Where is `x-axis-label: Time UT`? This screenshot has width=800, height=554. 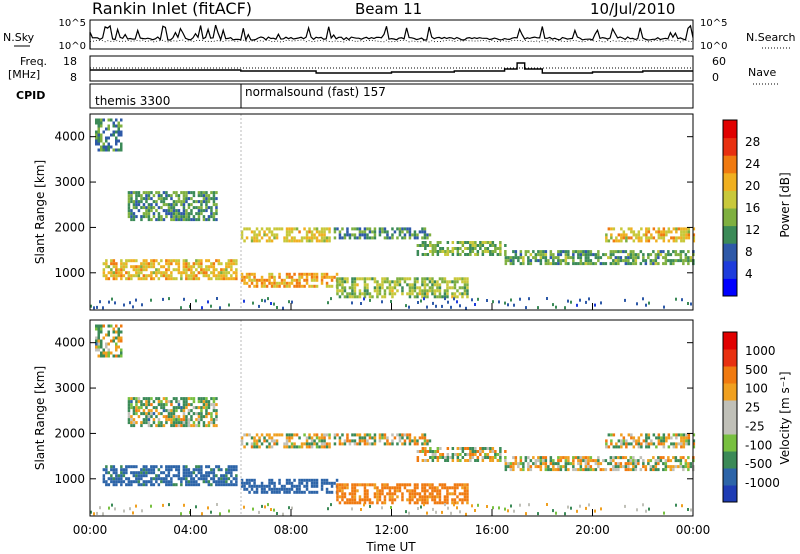 x-axis-label: Time UT is located at coordinates (390, 547).